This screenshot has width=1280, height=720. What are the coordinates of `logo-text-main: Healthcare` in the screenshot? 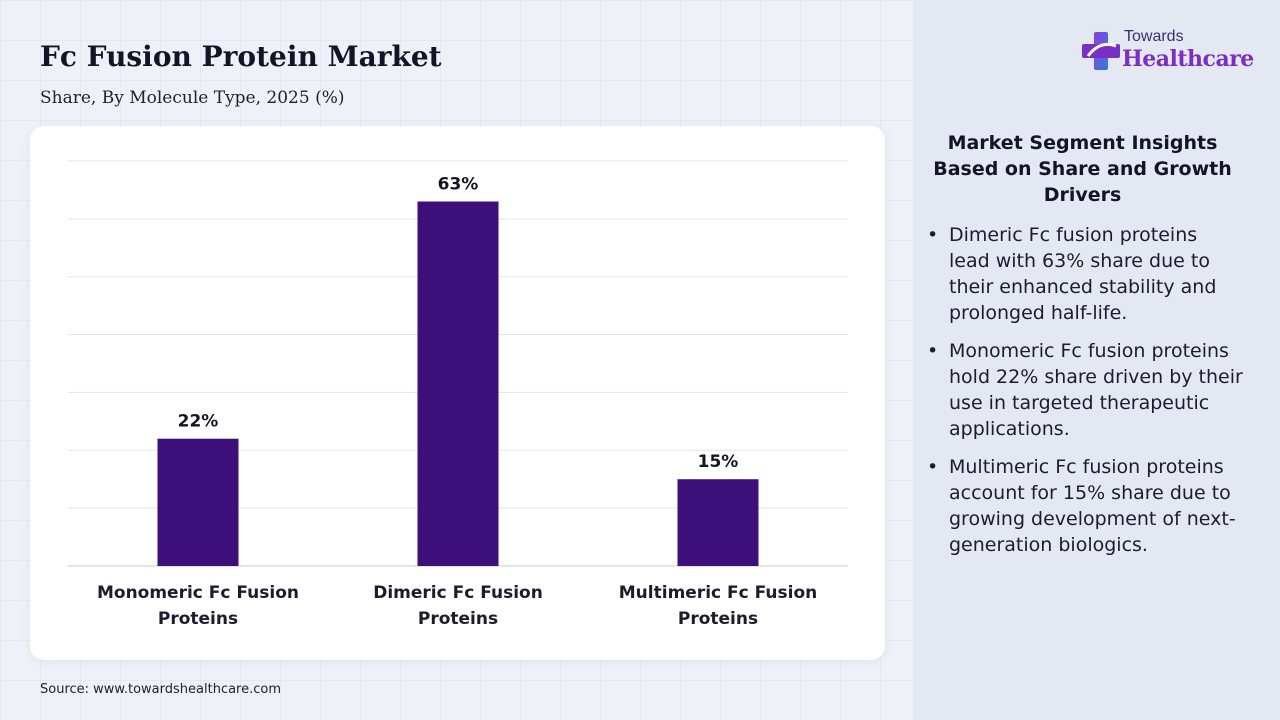 It's located at (1188, 59).